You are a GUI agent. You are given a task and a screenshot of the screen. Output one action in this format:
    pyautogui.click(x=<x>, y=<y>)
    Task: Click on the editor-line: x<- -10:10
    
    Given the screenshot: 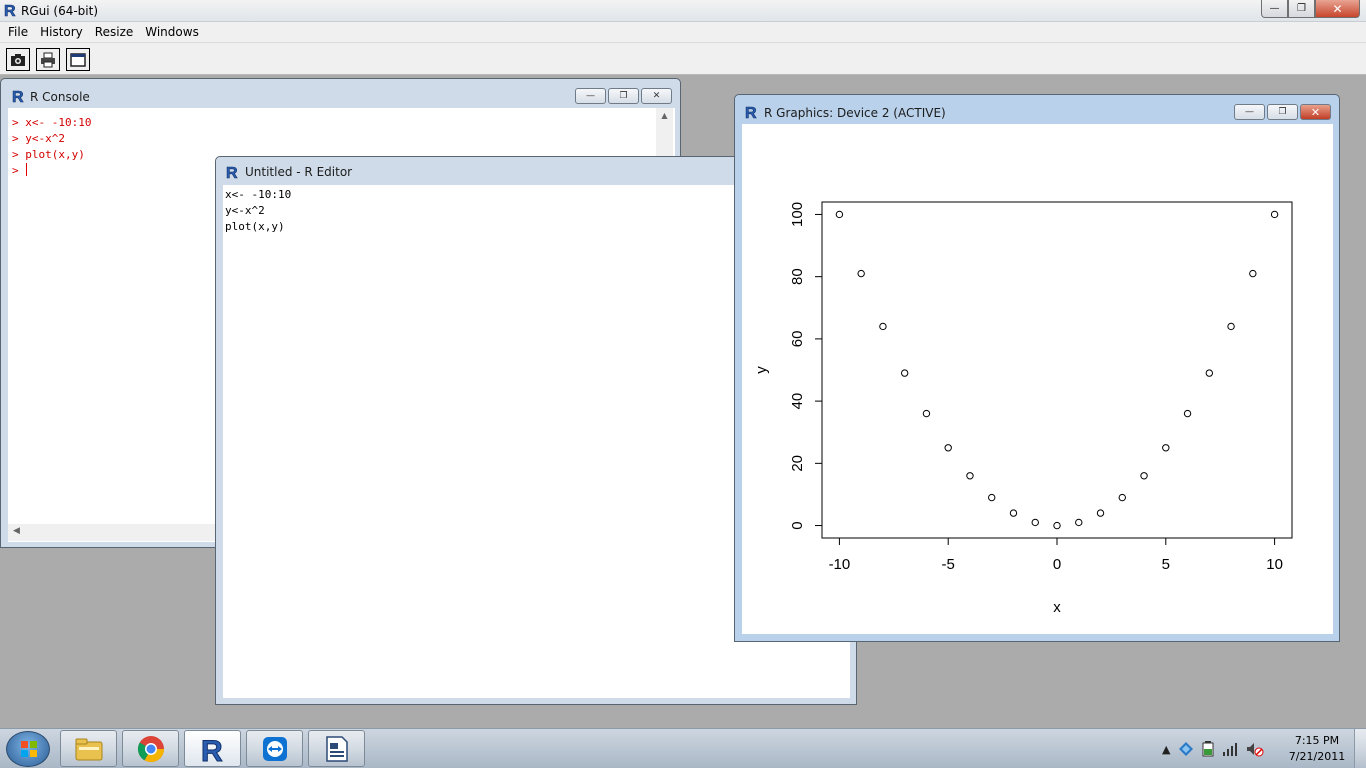 What is the action you would take?
    pyautogui.click(x=258, y=194)
    